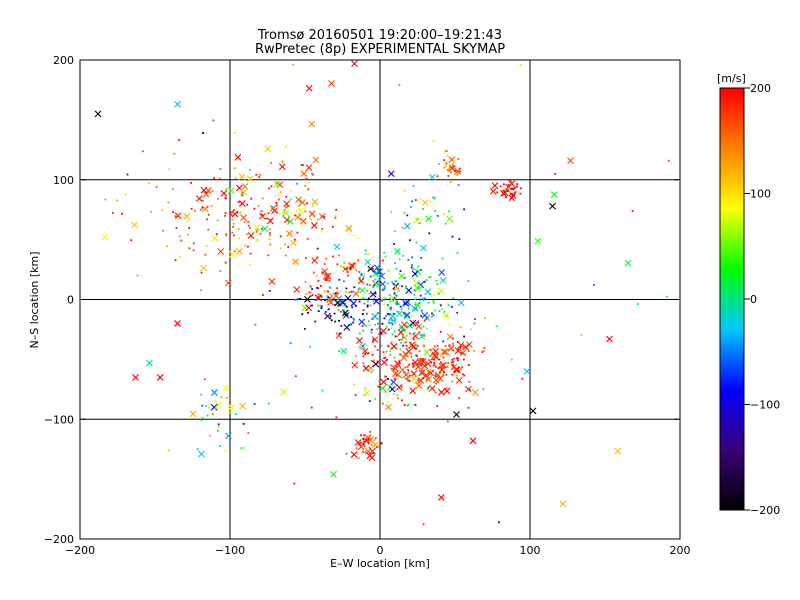  What do you see at coordinates (380, 563) in the screenshot?
I see `x-axis-label: E–W location [km]` at bounding box center [380, 563].